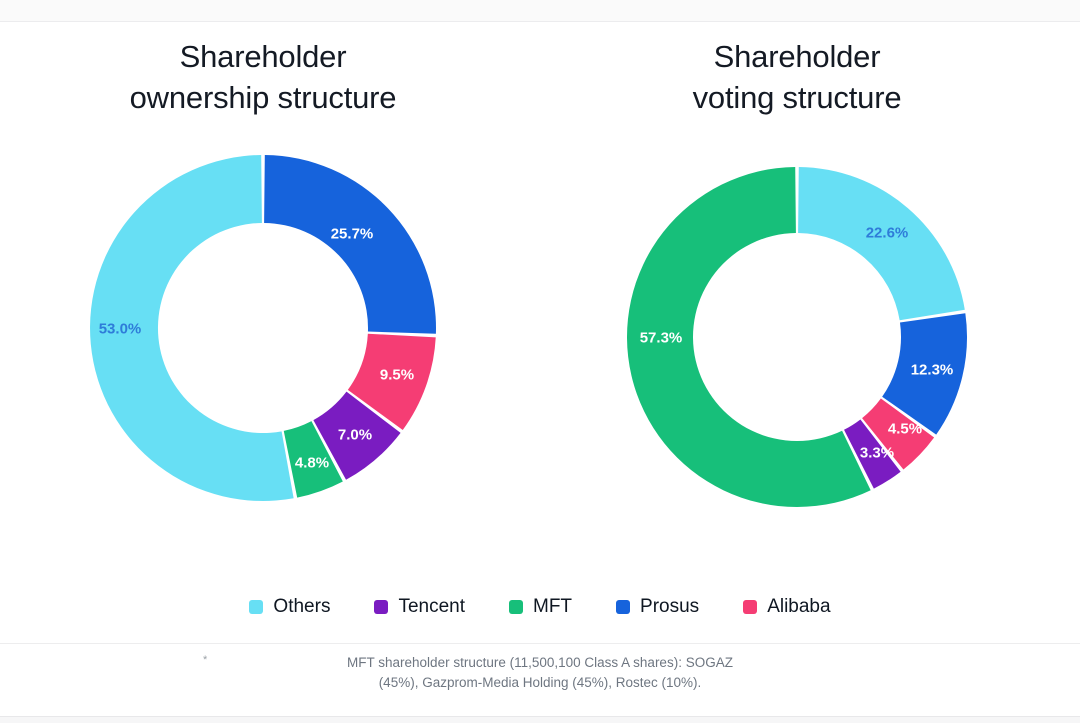 The height and width of the screenshot is (723, 1080). I want to click on slice-label-prosus: 12.3%, so click(932, 370).